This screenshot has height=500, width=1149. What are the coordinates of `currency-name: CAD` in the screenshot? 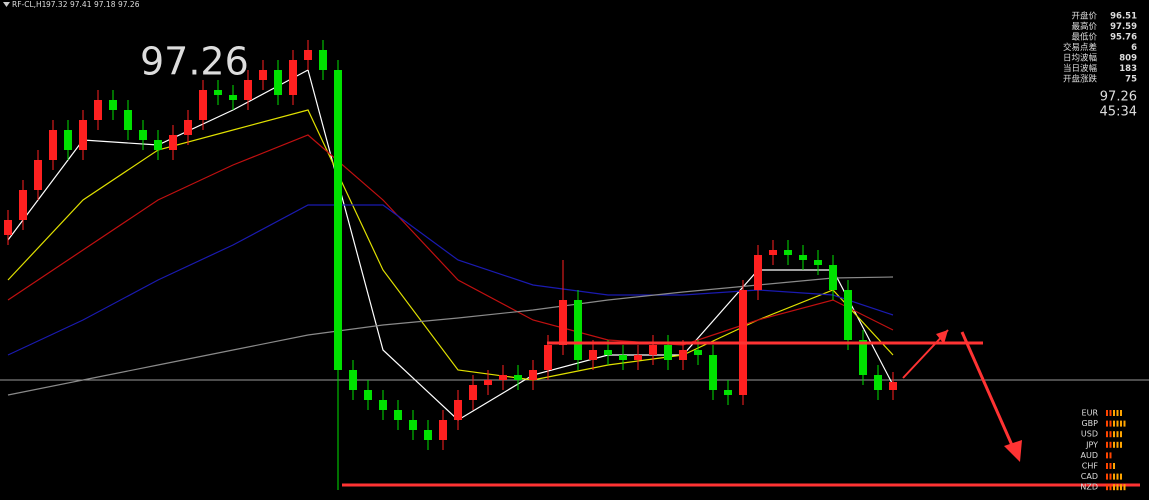 It's located at (1089, 476).